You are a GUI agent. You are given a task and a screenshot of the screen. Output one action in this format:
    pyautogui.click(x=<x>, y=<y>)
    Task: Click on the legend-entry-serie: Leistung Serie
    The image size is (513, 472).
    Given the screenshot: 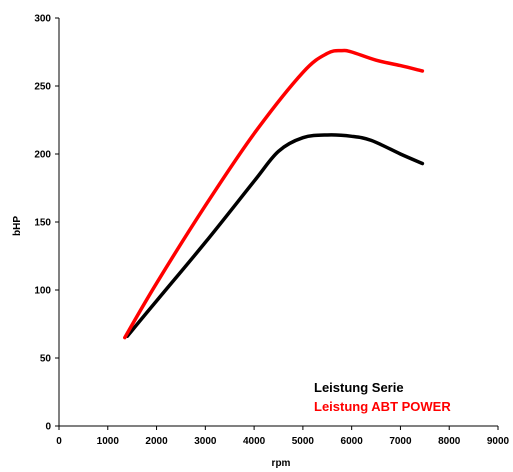 What is the action you would take?
    pyautogui.click(x=359, y=387)
    